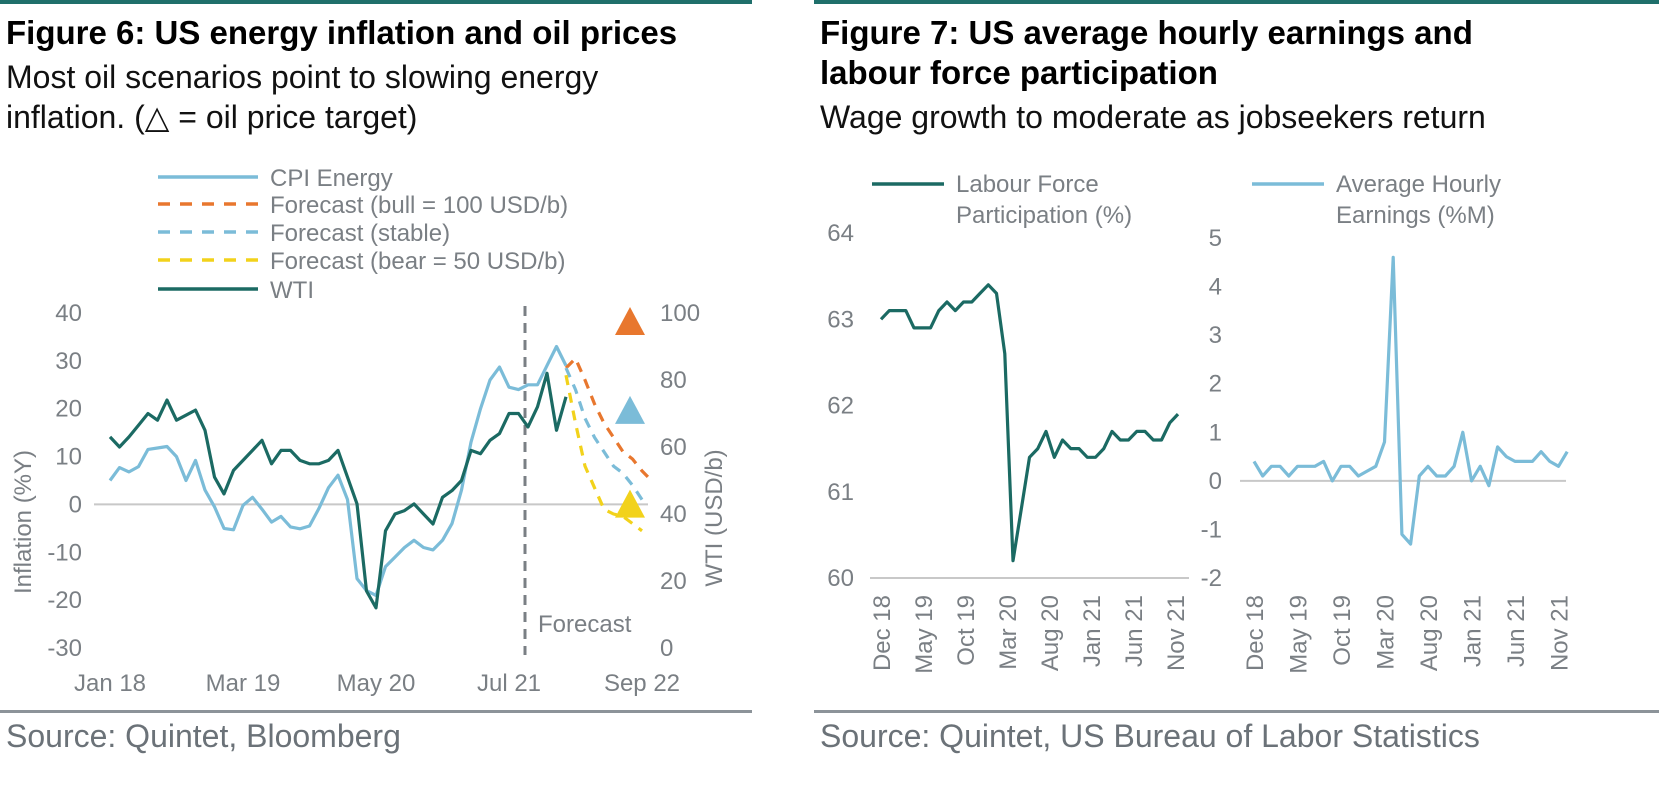 This screenshot has height=801, width=1659. I want to click on legend-label-wti: WTI, so click(292, 290).